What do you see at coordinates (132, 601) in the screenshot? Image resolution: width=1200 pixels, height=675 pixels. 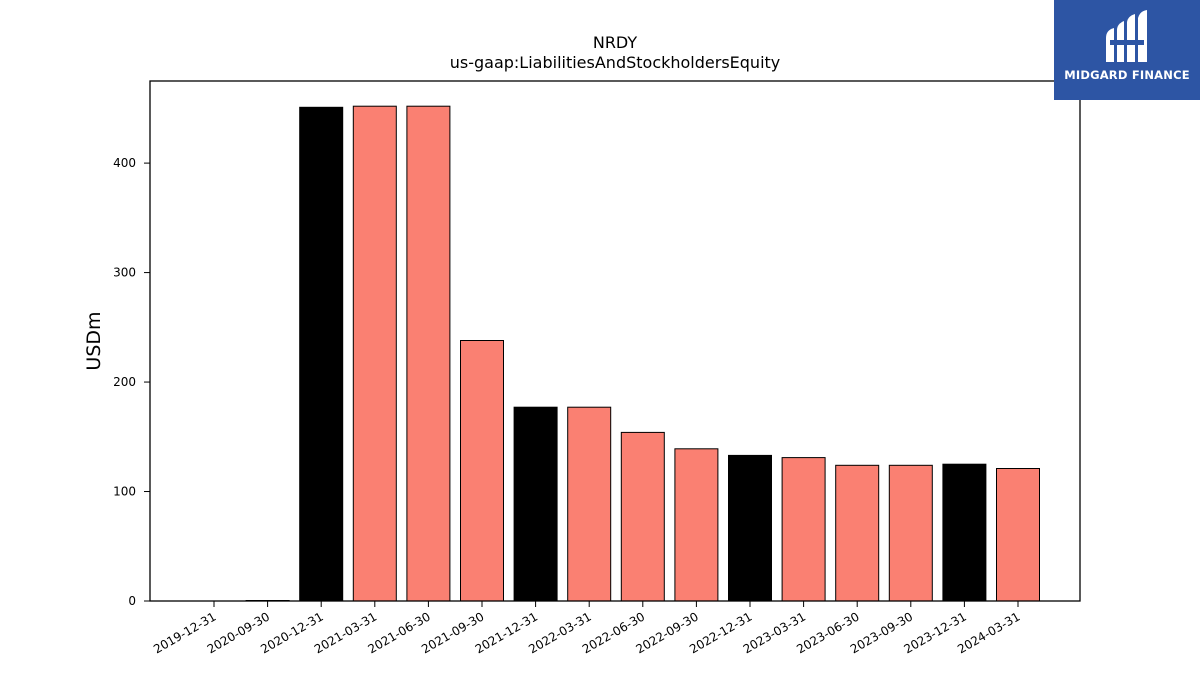 I see `y-tick-label: 0` at bounding box center [132, 601].